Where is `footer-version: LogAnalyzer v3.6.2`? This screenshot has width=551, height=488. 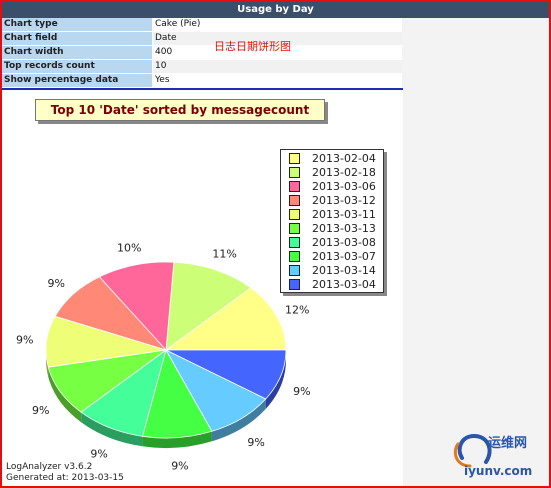
footer-version: LogAnalyzer v3.6.2 is located at coordinates (49, 467).